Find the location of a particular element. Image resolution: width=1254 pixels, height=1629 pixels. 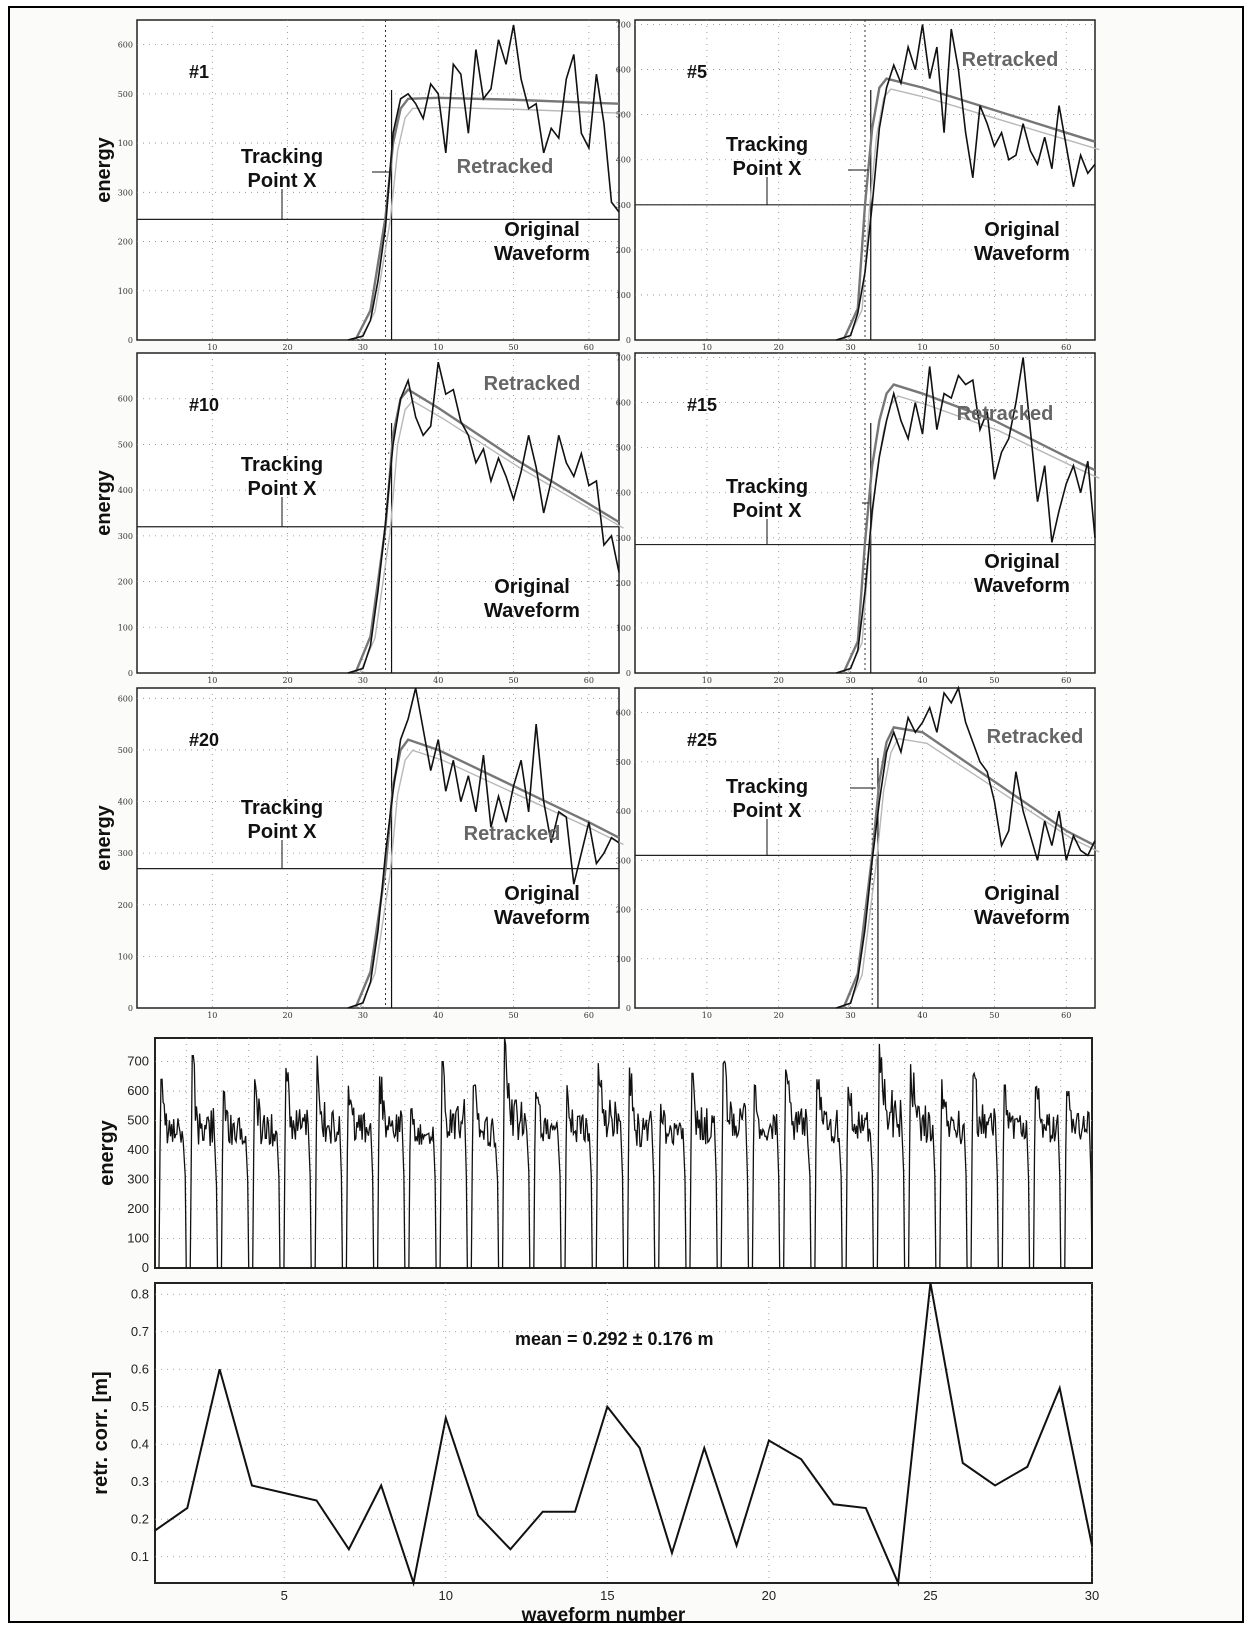

y-tick-label: 0.7 is located at coordinates (140, 1331).